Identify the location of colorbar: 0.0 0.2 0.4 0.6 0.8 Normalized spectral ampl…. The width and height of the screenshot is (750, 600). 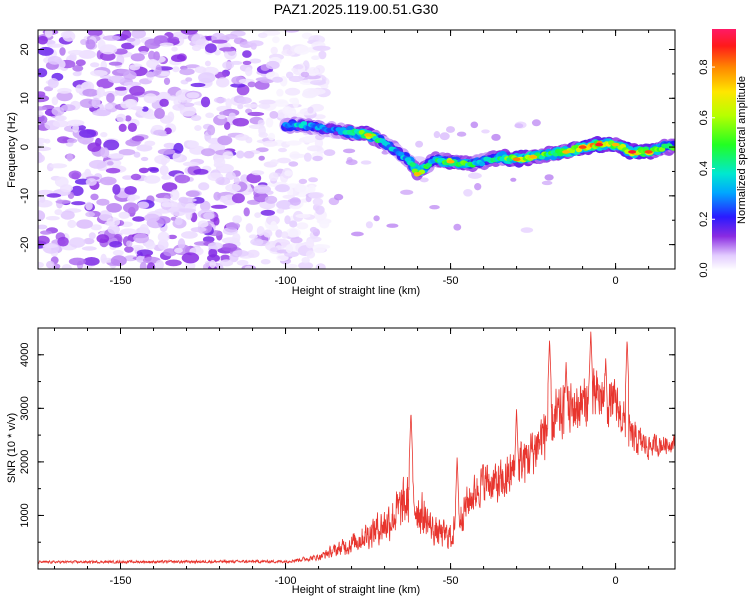
(723, 153).